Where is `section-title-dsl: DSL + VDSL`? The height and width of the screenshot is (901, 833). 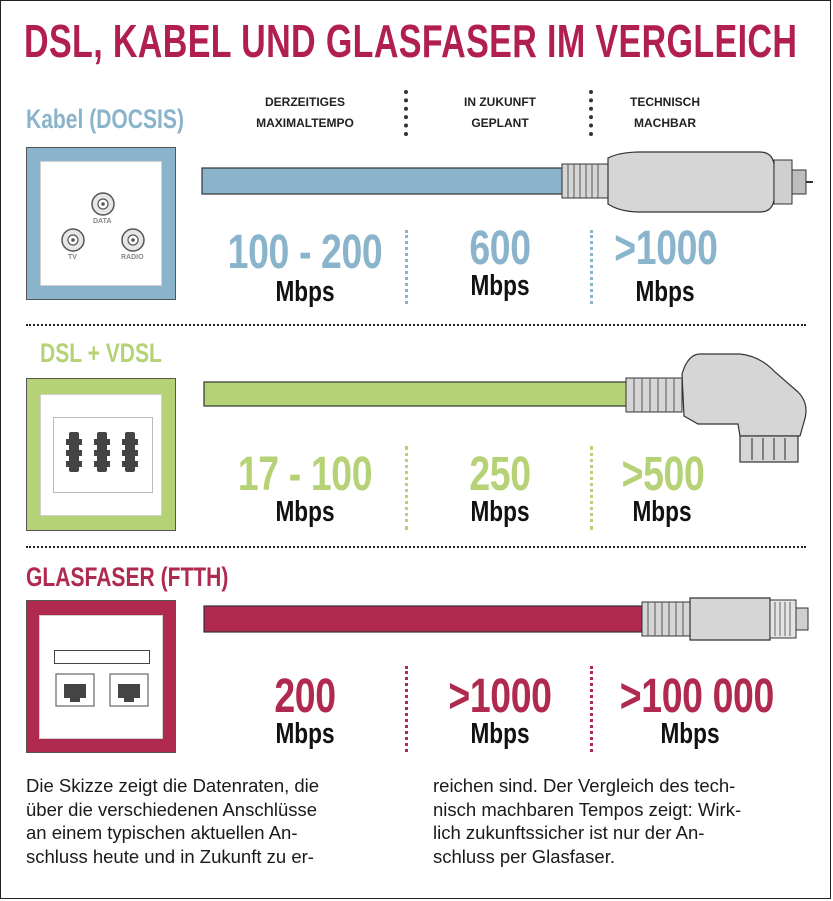 section-title-dsl: DSL + VDSL is located at coordinates (101, 353).